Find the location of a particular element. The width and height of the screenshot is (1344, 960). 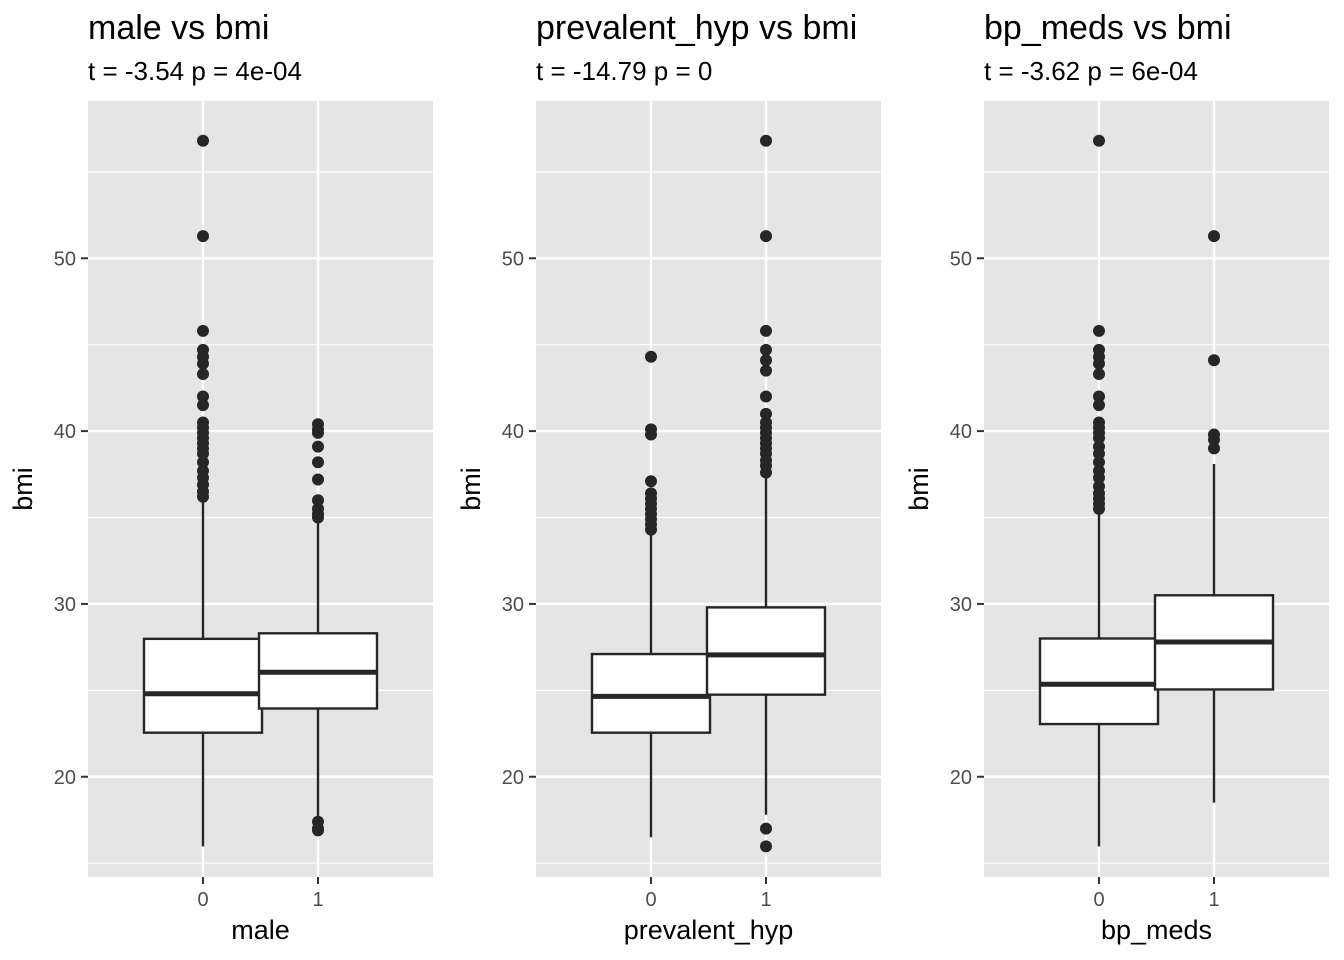

x-axis-title: bp_meds is located at coordinates (1156, 930).